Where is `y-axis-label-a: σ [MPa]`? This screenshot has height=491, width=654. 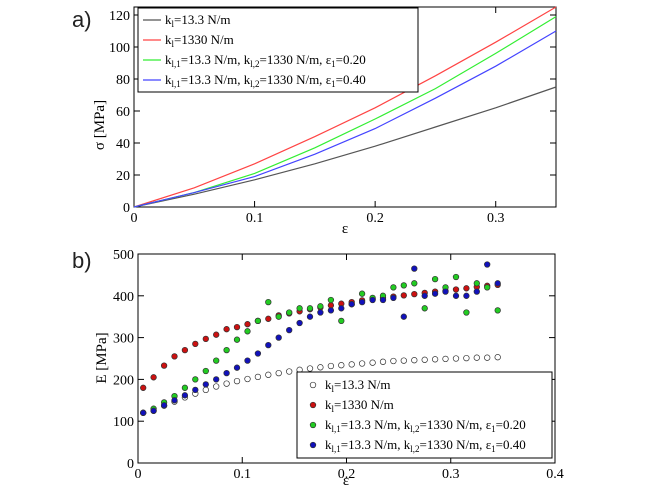
y-axis-label-a: σ [MPa] is located at coordinates (100, 125).